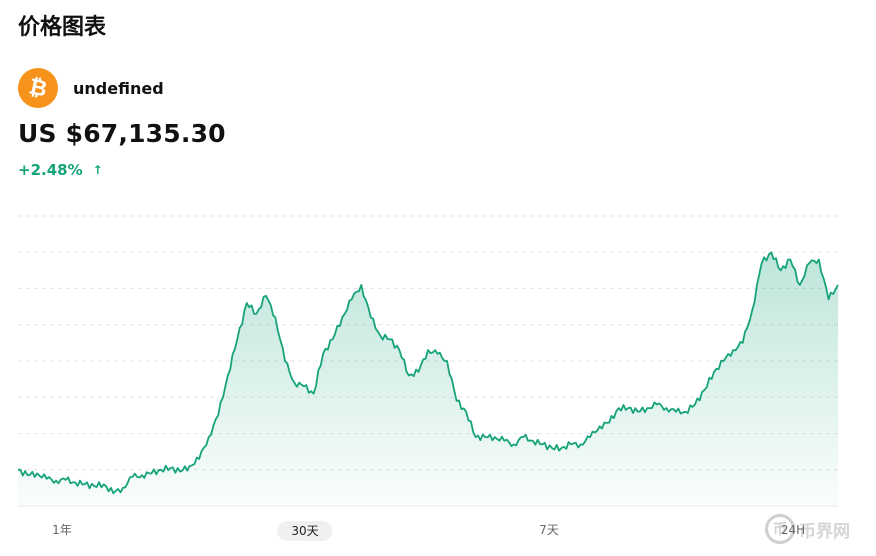 This screenshot has width=876, height=556. I want to click on watermark-logo: 币 币界网, so click(807, 529).